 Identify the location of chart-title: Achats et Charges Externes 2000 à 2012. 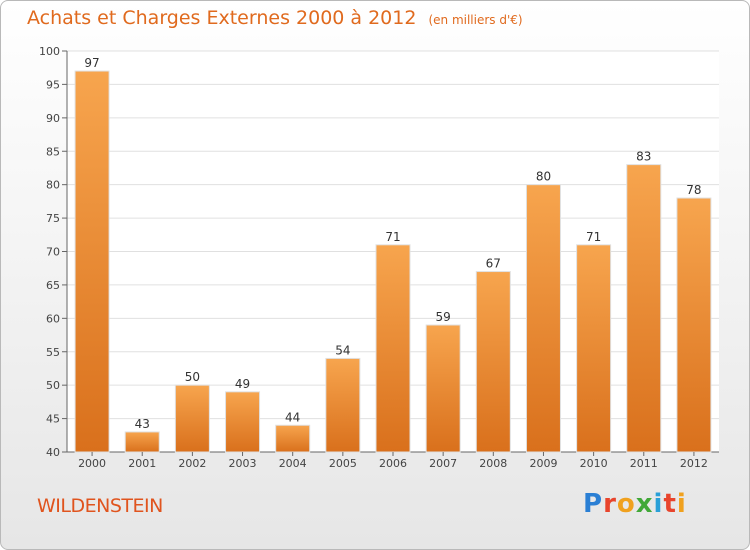
(222, 18).